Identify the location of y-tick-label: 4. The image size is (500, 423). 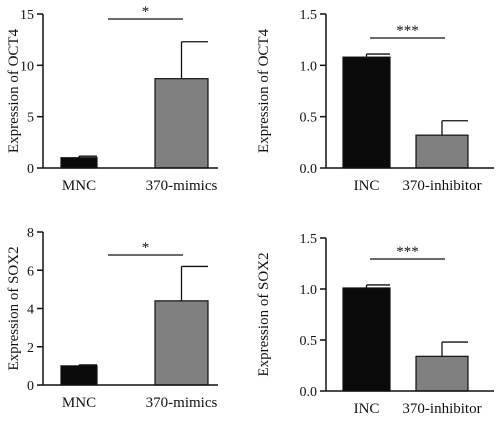
(30, 310).